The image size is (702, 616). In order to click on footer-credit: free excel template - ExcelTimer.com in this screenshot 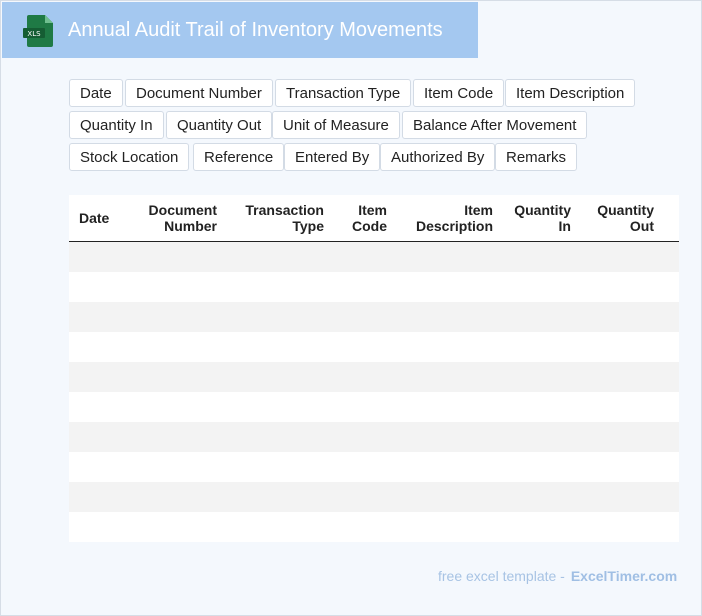, I will do `click(557, 576)`.